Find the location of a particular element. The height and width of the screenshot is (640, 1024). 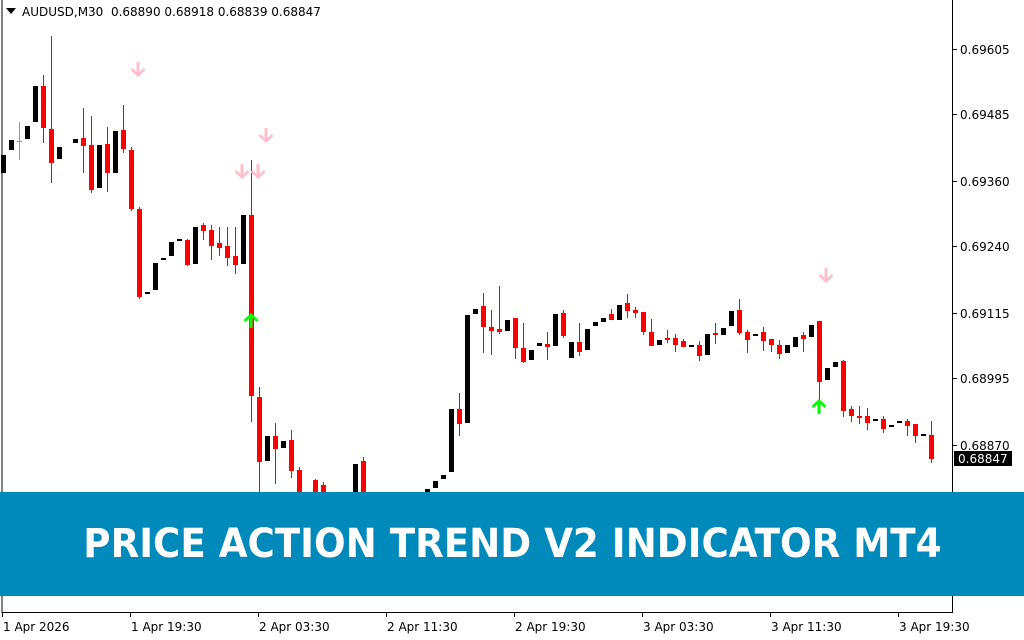

current-price-label: 0.68847 is located at coordinates (983, 458).